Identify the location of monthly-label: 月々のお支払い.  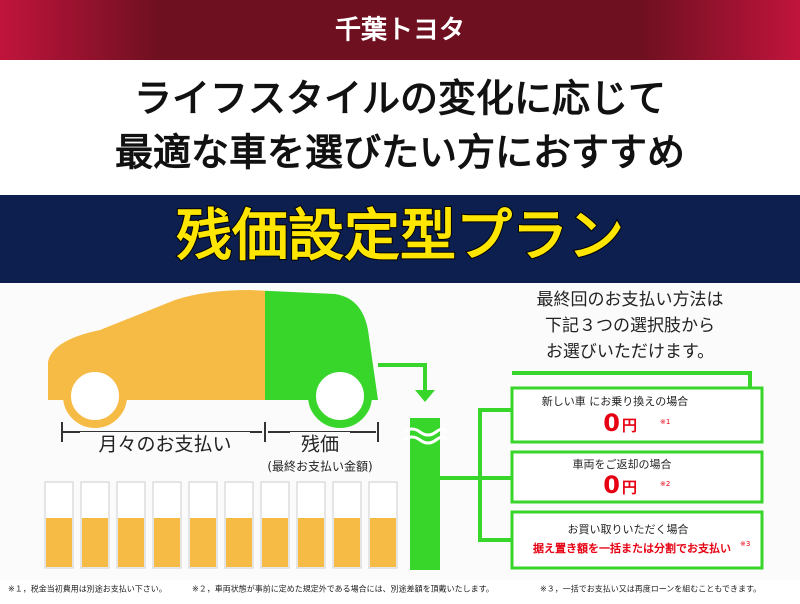
(164, 445).